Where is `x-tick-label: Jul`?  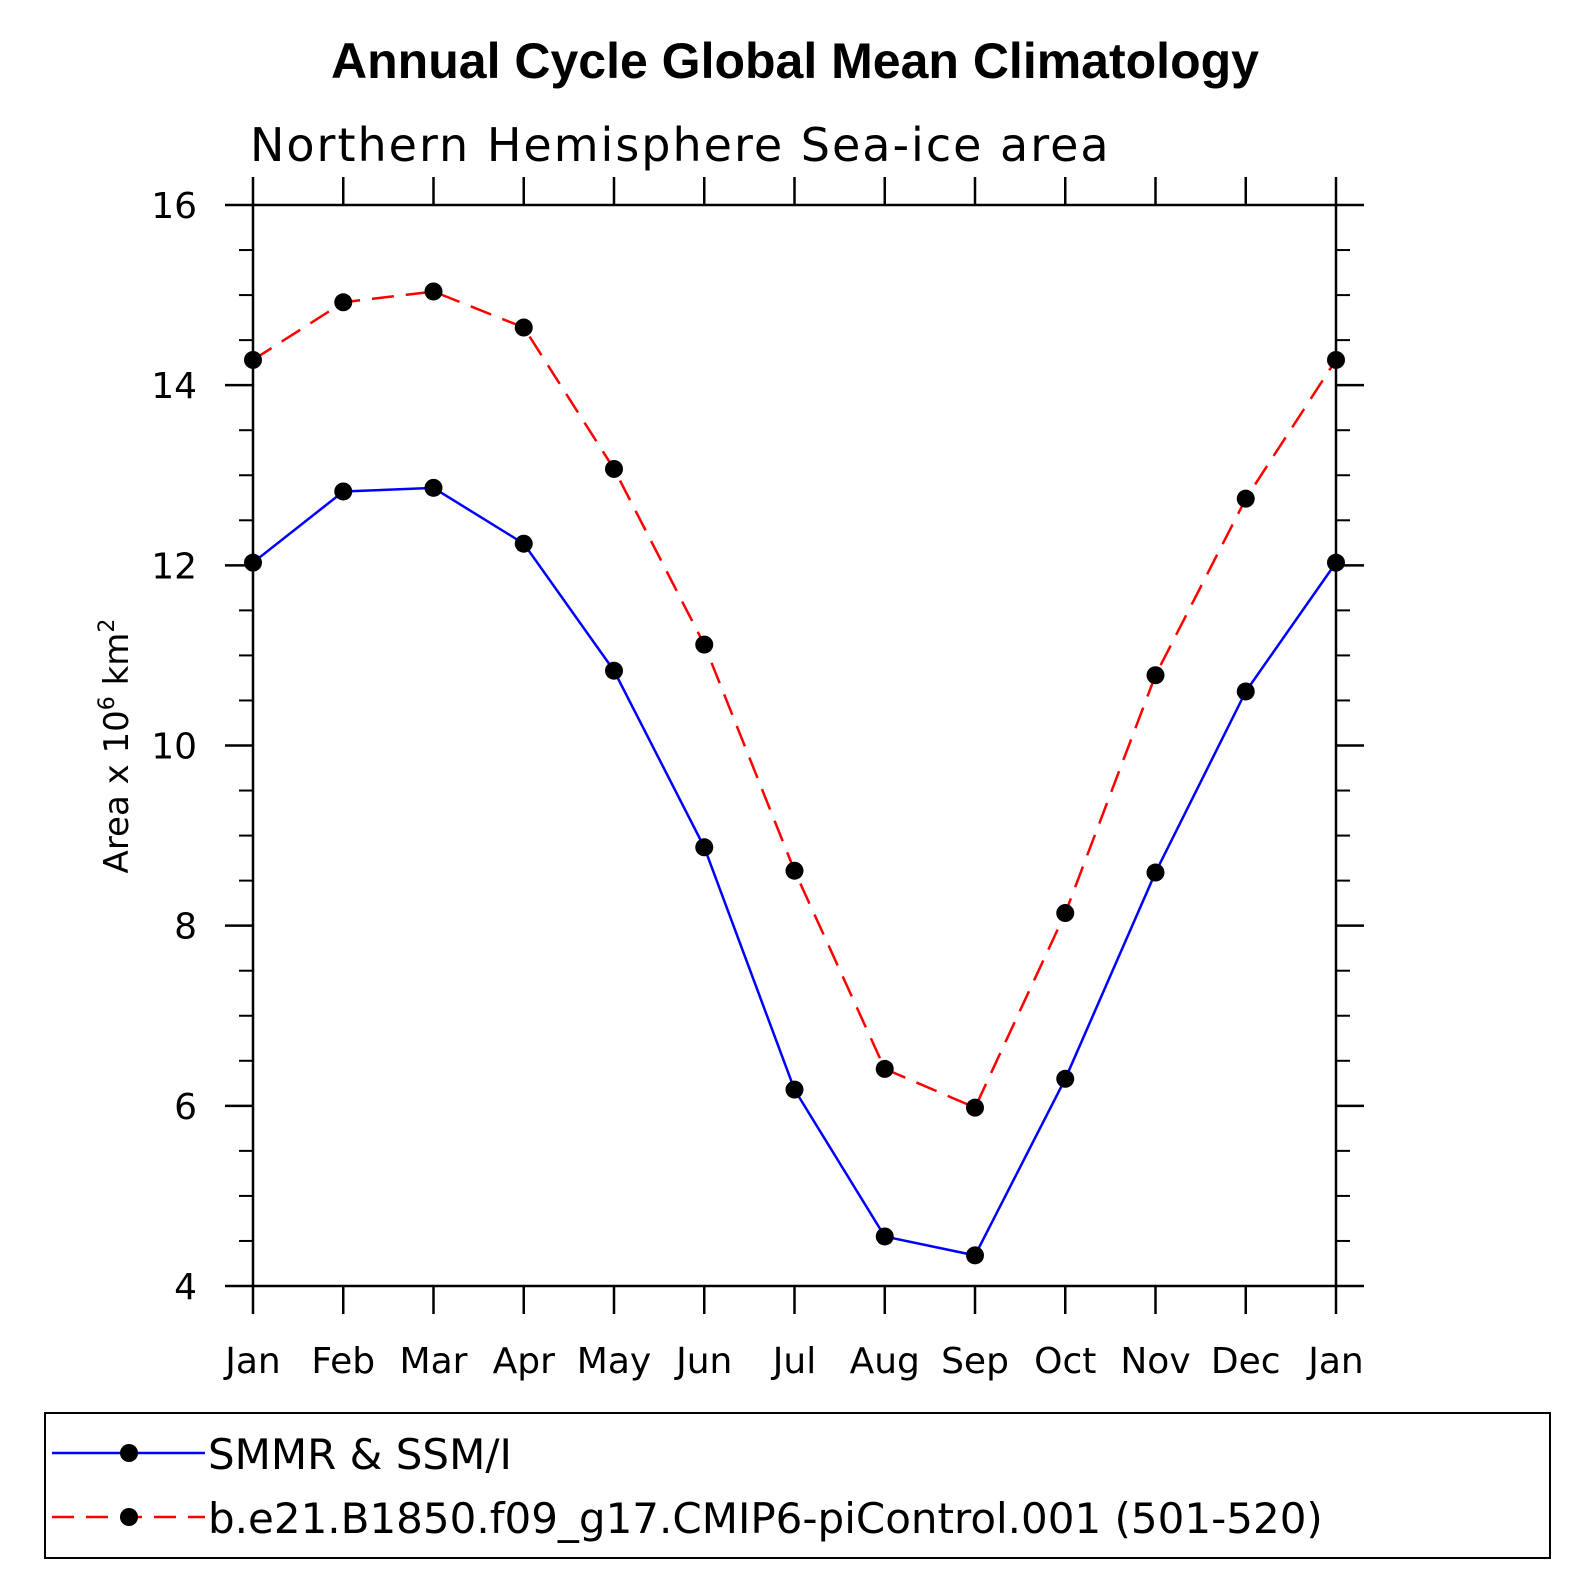
x-tick-label: Jul is located at coordinates (793, 1361).